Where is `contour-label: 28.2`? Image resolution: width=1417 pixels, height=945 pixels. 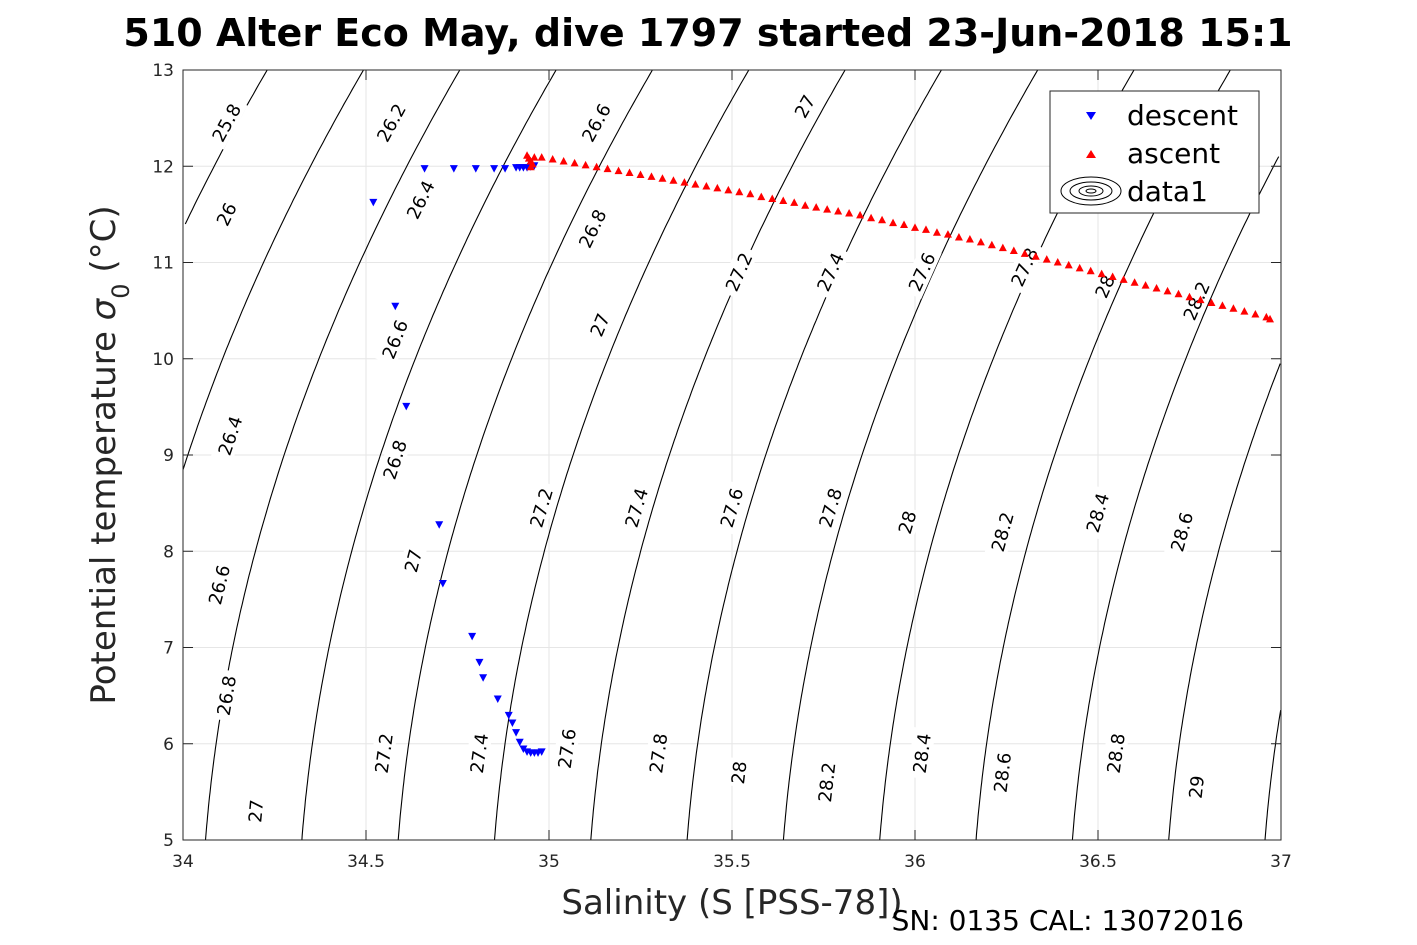
contour-label: 28.2 is located at coordinates (826, 782).